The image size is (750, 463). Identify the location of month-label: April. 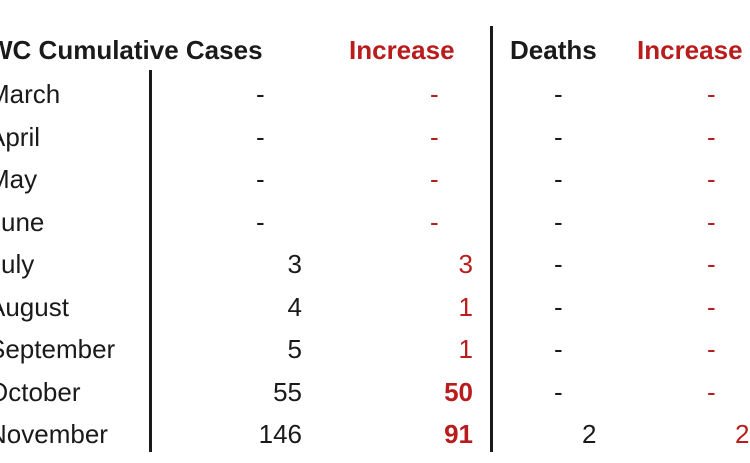
(20, 137).